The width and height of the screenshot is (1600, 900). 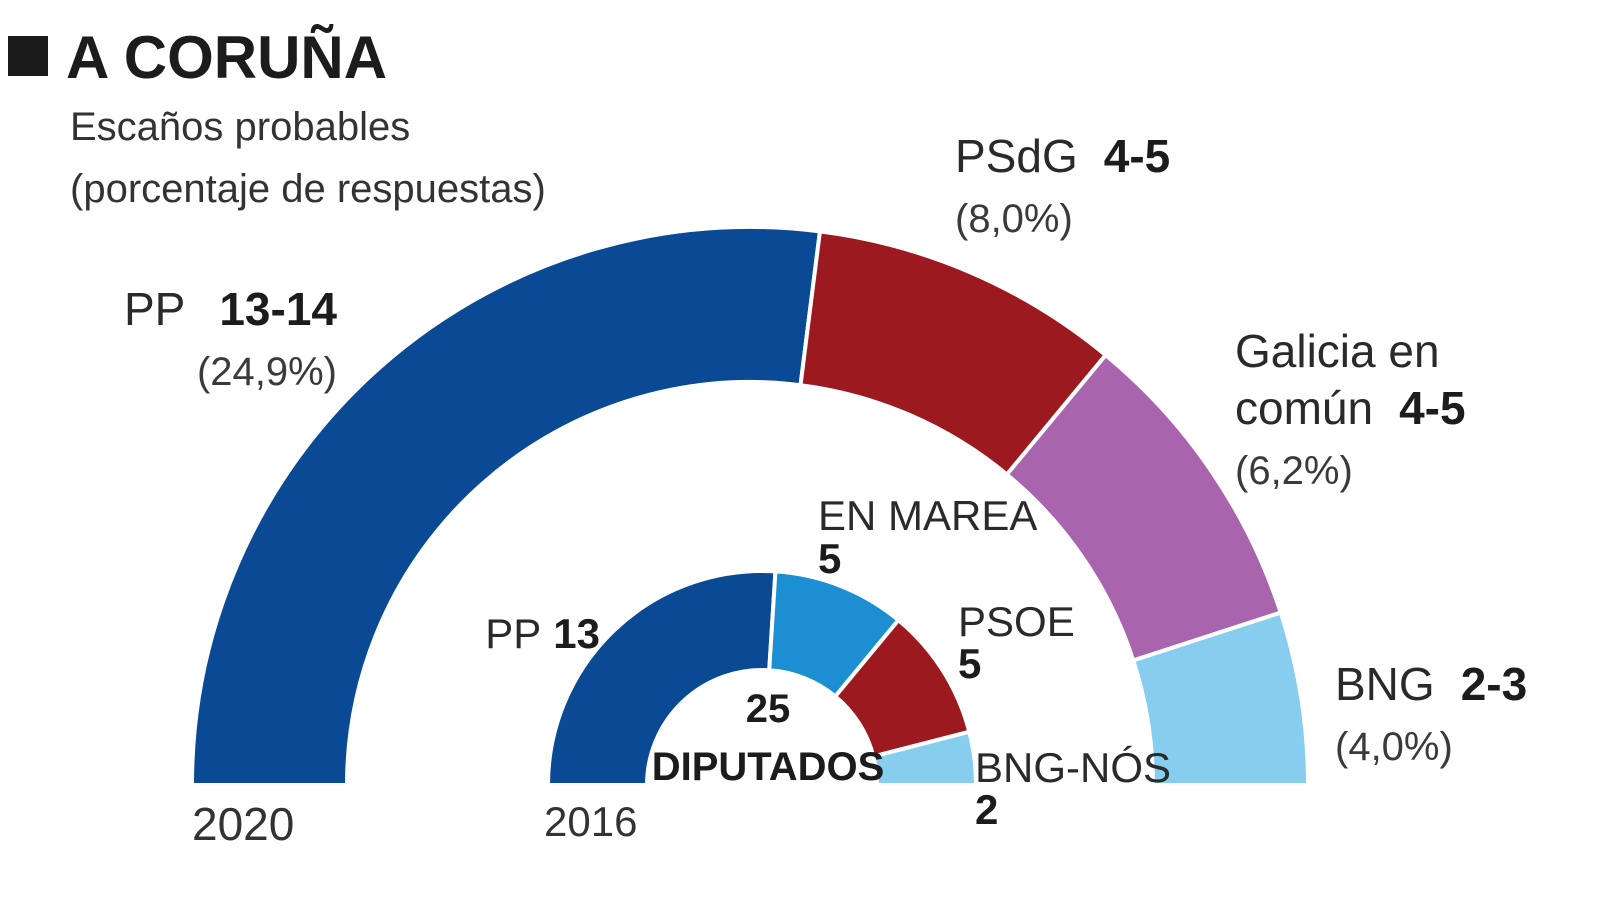 What do you see at coordinates (1385, 684) in the screenshot?
I see `party-name-2020-bng: BNG` at bounding box center [1385, 684].